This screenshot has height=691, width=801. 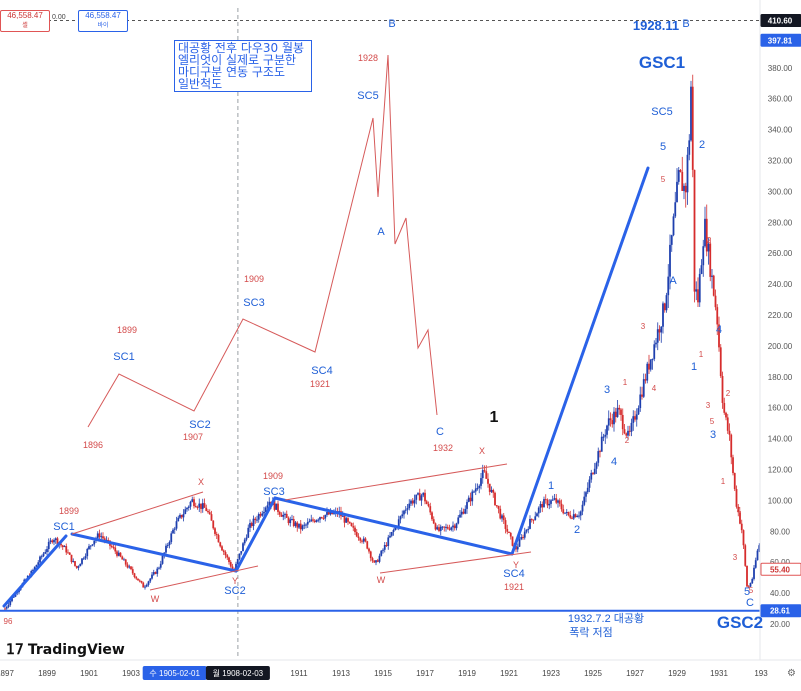 What do you see at coordinates (780, 130) in the screenshot?
I see `y-tick-label: 340.00` at bounding box center [780, 130].